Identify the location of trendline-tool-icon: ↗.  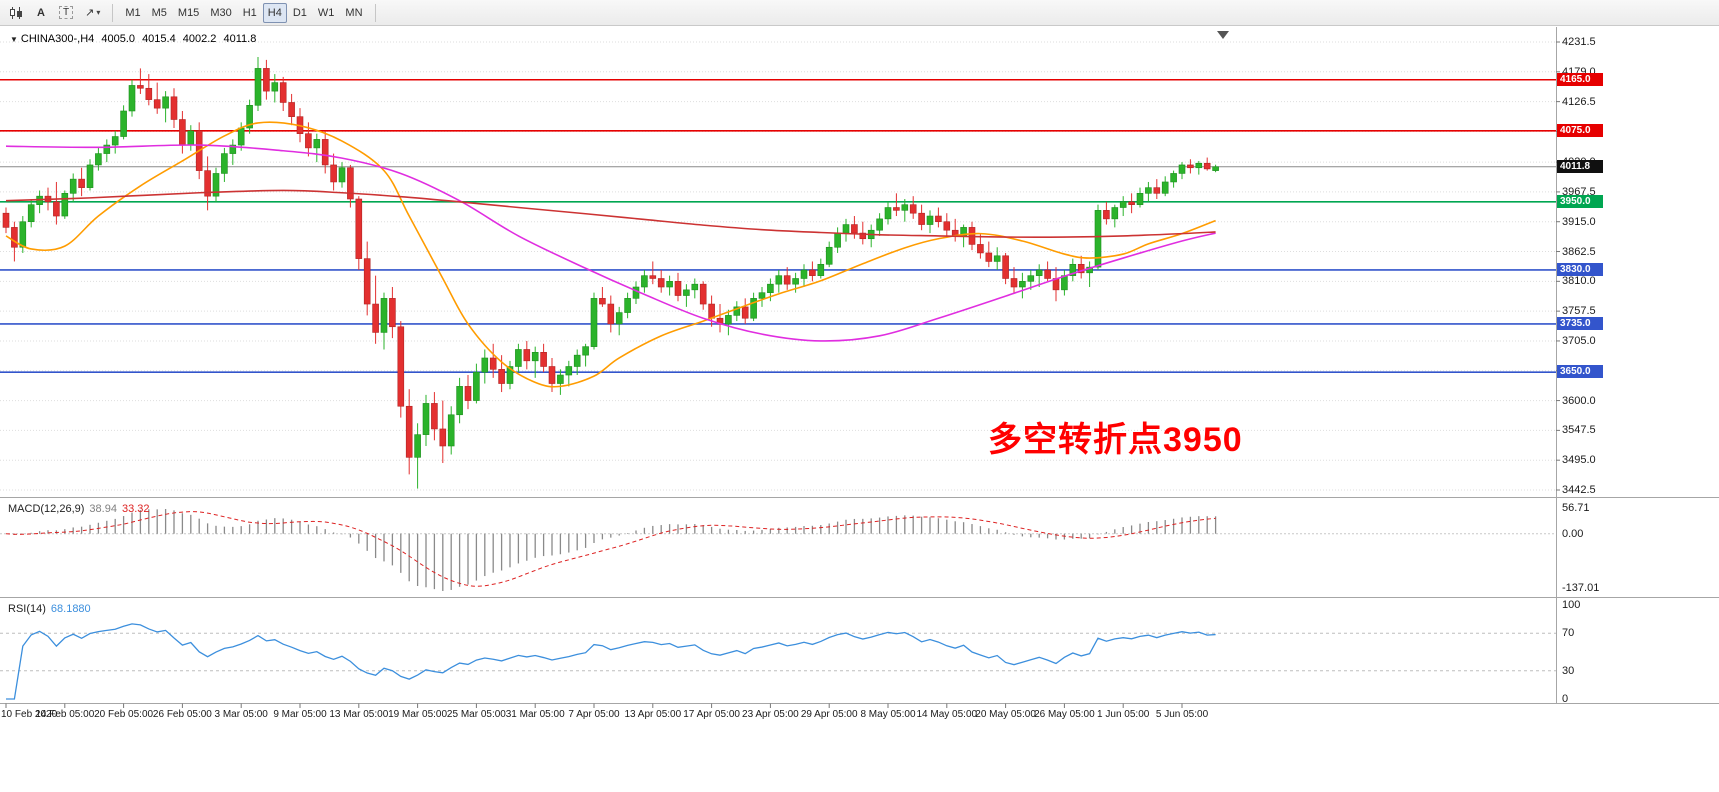
(90, 13).